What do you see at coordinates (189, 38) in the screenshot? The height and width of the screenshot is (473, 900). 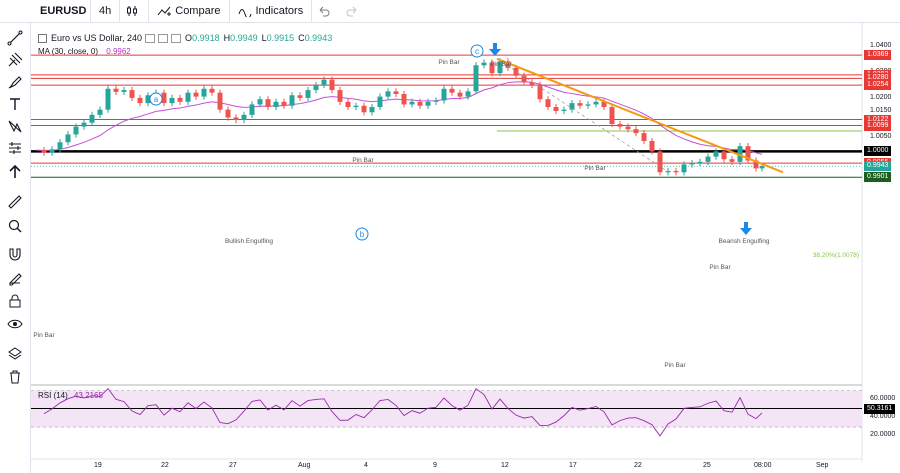 I see `open-label: O` at bounding box center [189, 38].